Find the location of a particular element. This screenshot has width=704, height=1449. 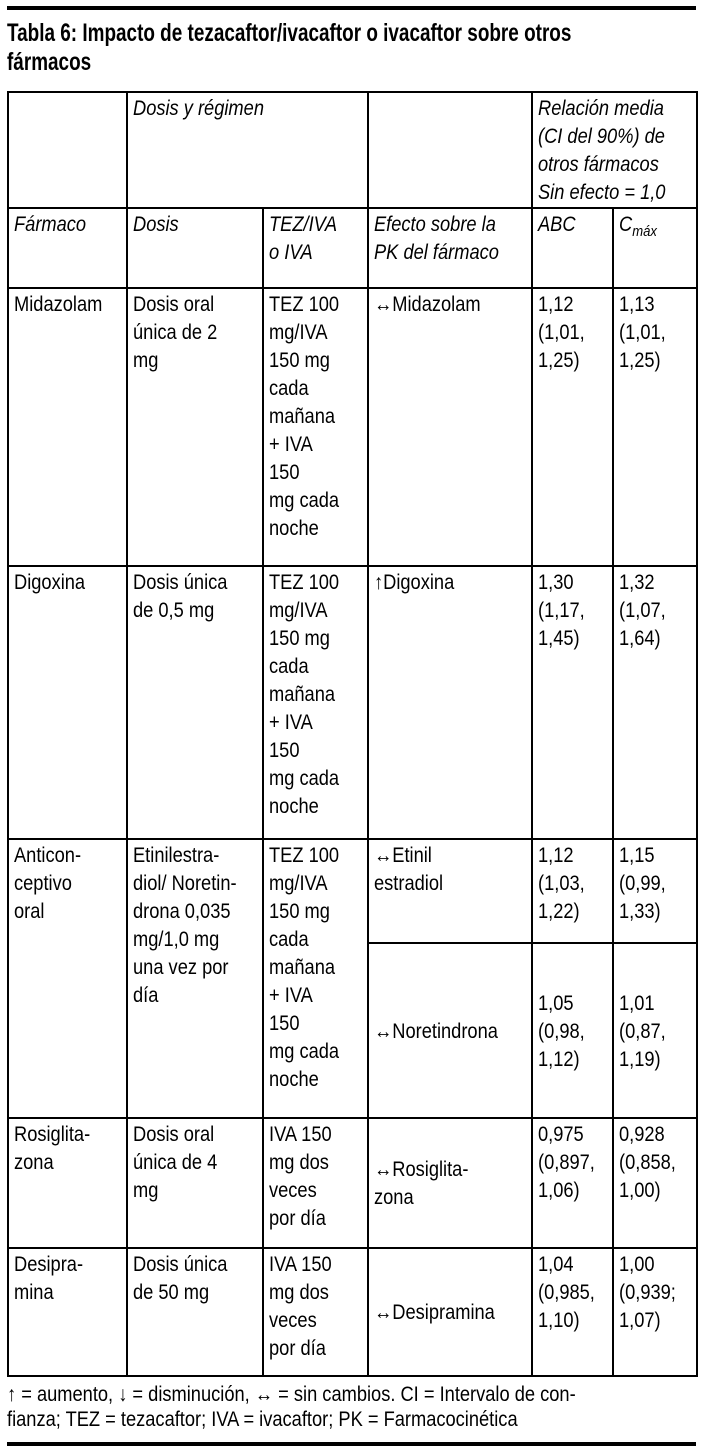

group-header-dosis-regimen-cell: Dosis y régimen is located at coordinates (247, 150).